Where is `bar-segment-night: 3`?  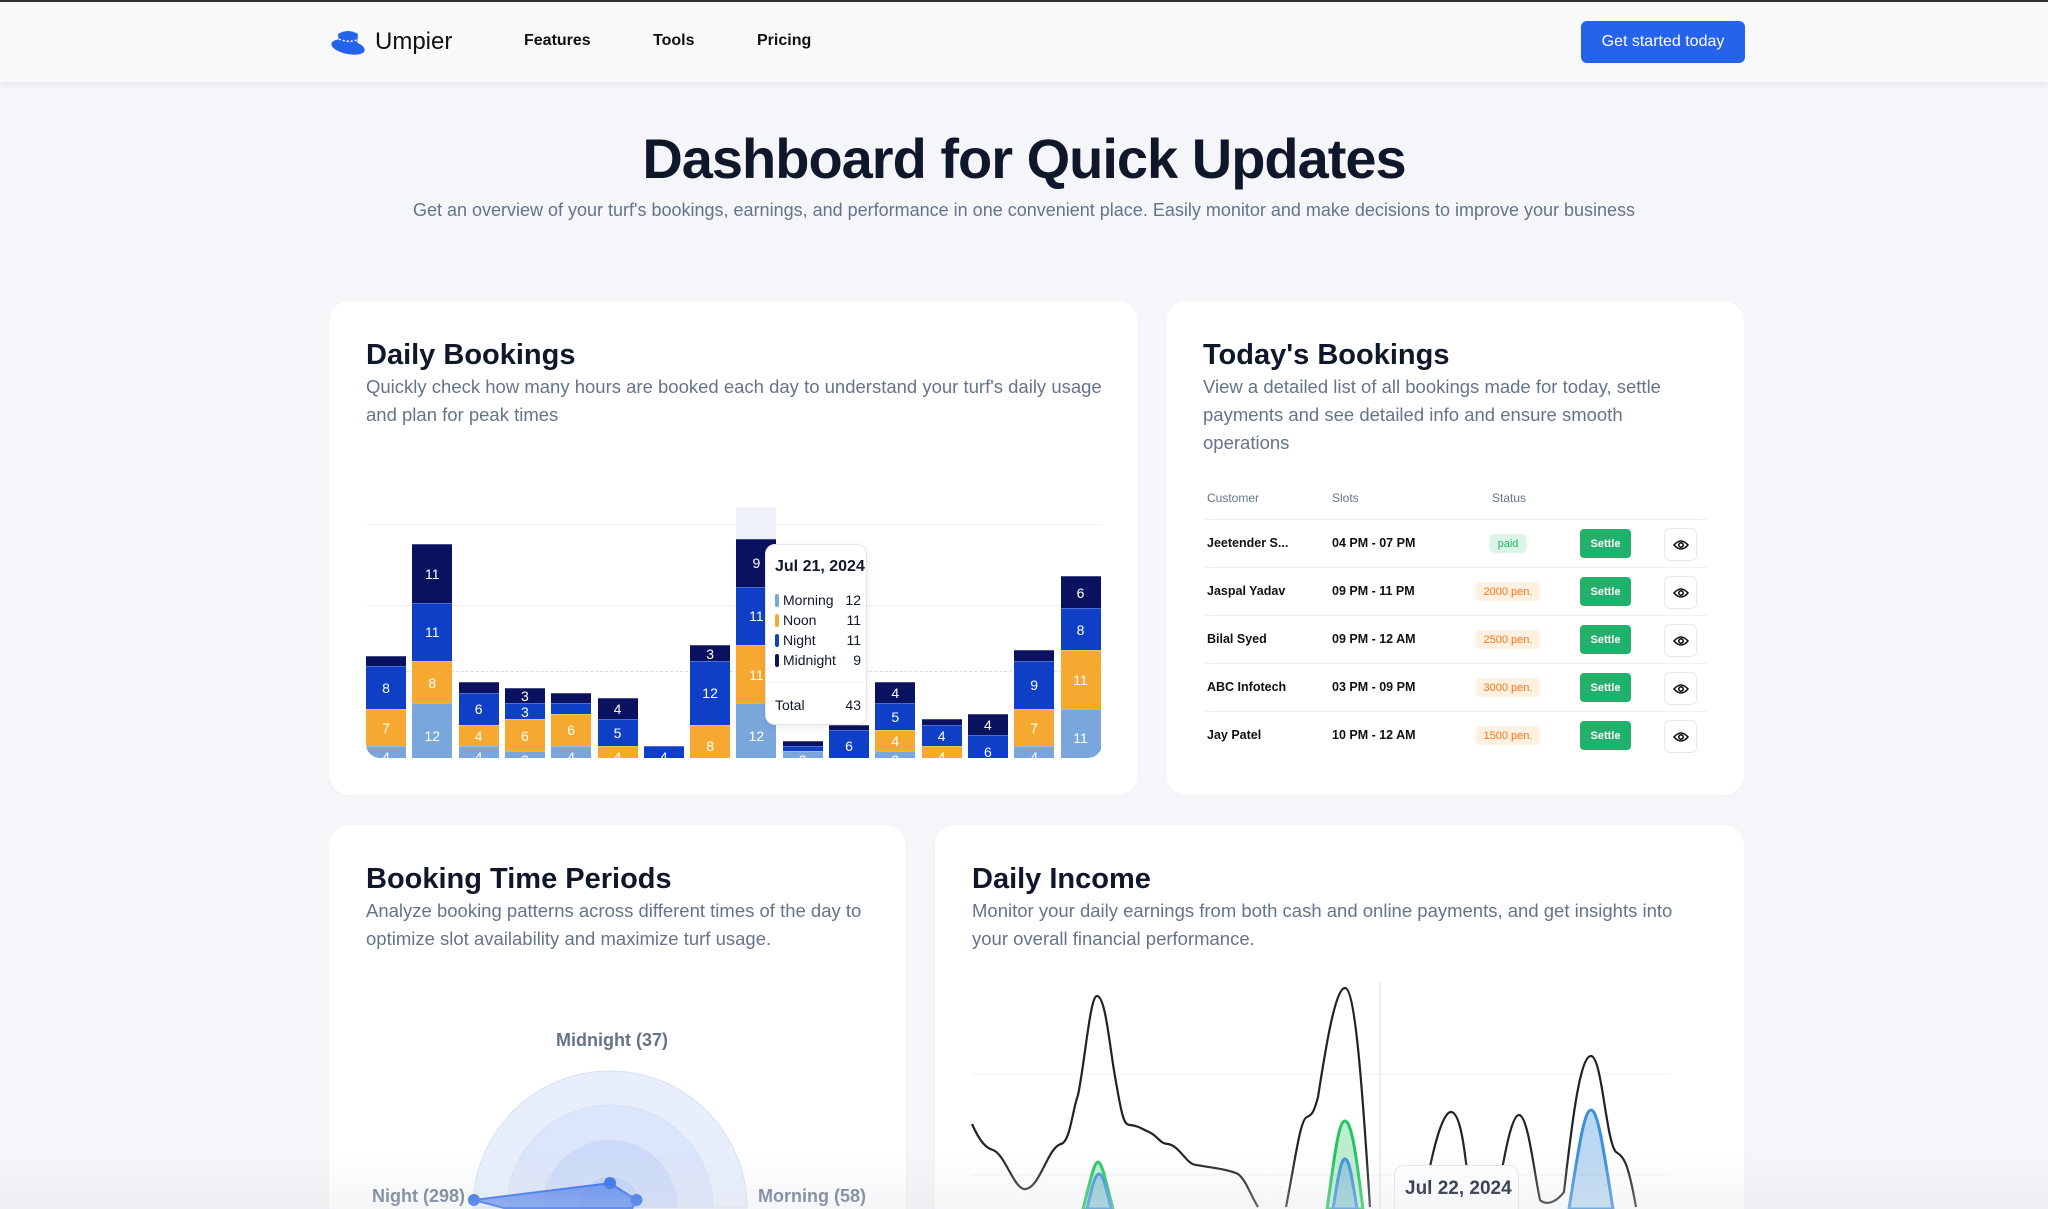
bar-segment-night: 3 is located at coordinates (524, 711).